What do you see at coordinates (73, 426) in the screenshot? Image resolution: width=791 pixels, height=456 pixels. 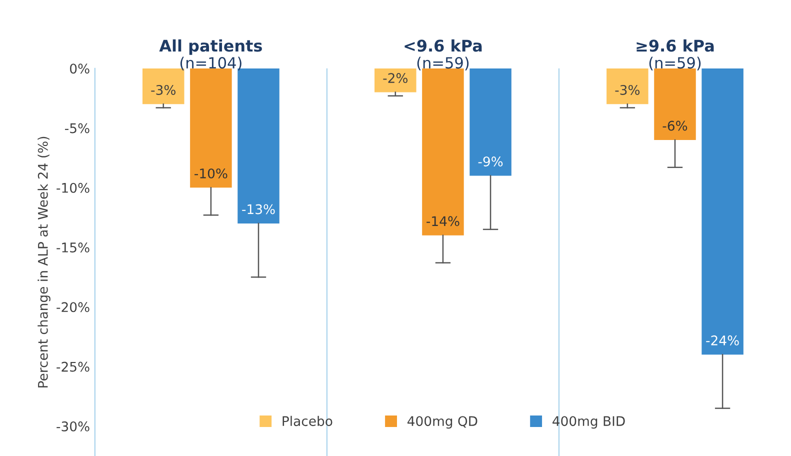 I see `y-tick-label: -30%` at bounding box center [73, 426].